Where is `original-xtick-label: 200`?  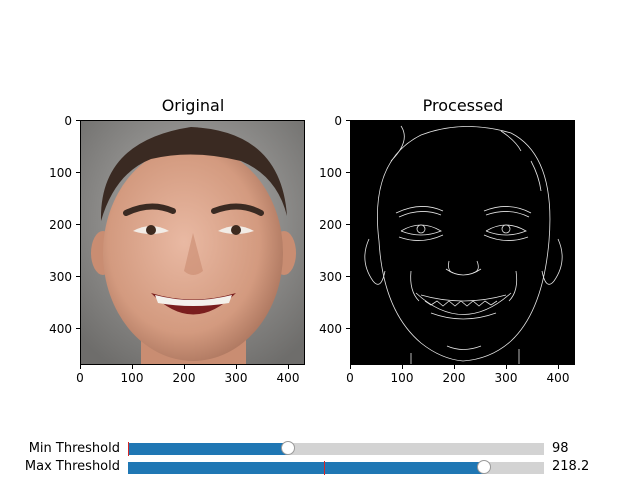 original-xtick-label: 200 is located at coordinates (184, 378).